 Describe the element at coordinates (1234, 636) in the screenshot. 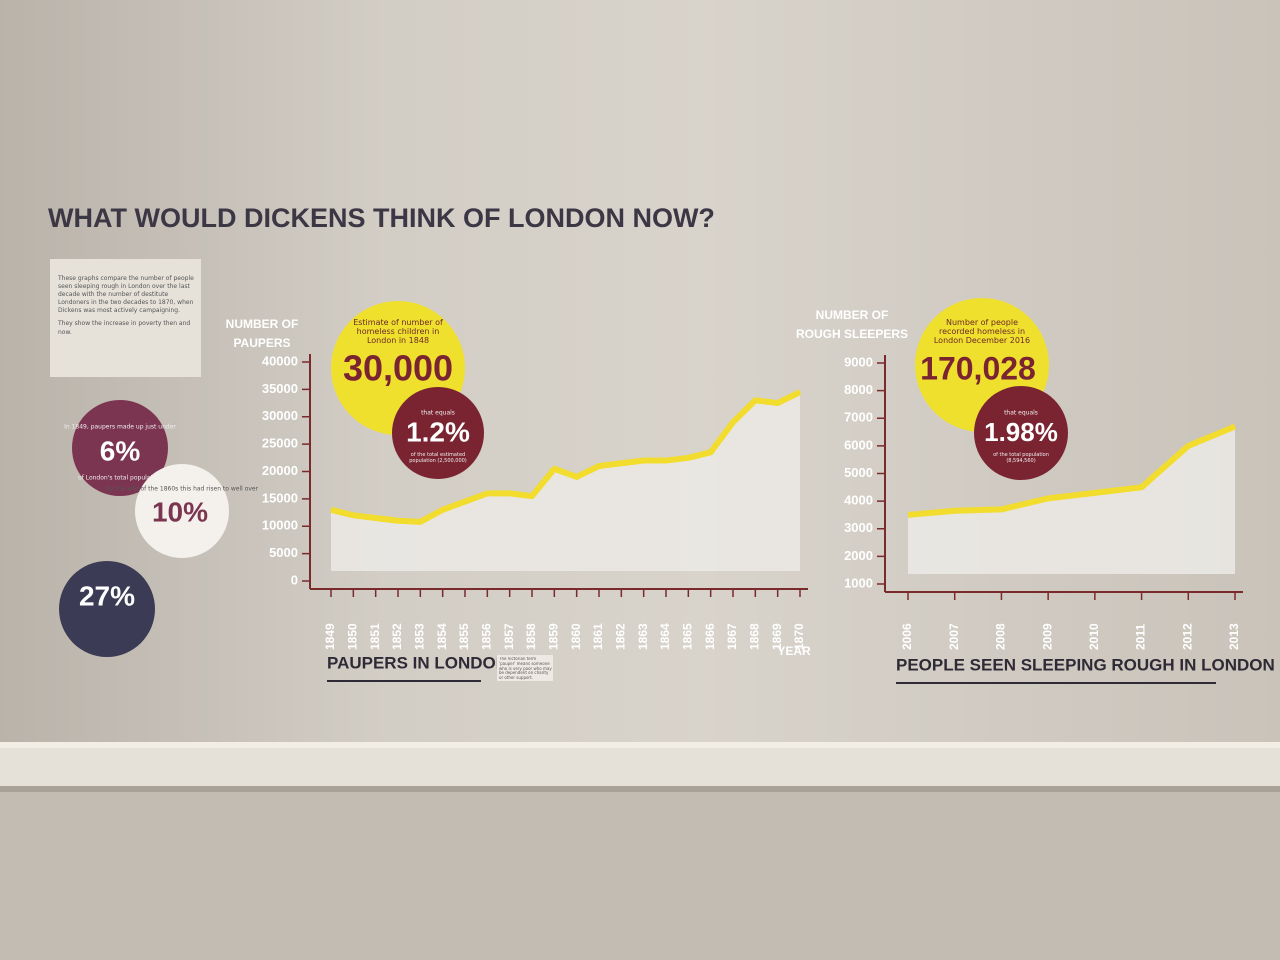

I see `x-tick-label: 2013` at that location.